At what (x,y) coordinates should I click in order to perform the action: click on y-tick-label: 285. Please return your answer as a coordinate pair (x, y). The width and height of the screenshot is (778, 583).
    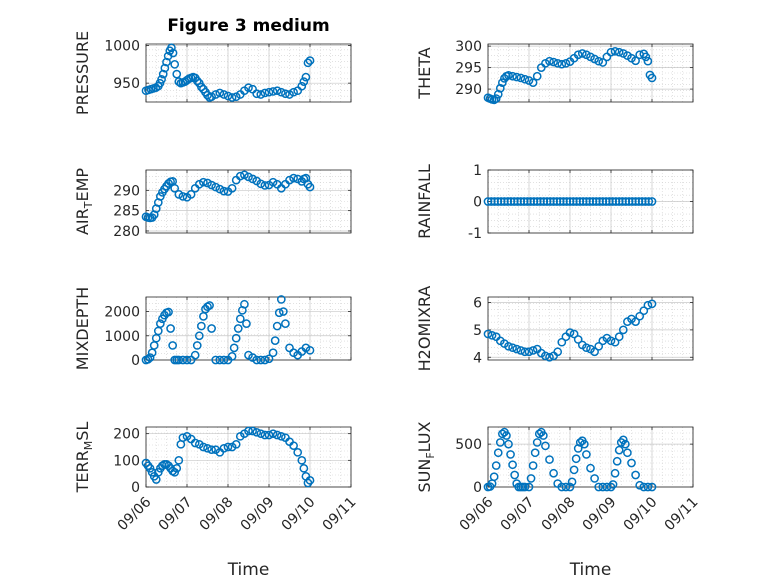
    Looking at the image, I should click on (126, 212).